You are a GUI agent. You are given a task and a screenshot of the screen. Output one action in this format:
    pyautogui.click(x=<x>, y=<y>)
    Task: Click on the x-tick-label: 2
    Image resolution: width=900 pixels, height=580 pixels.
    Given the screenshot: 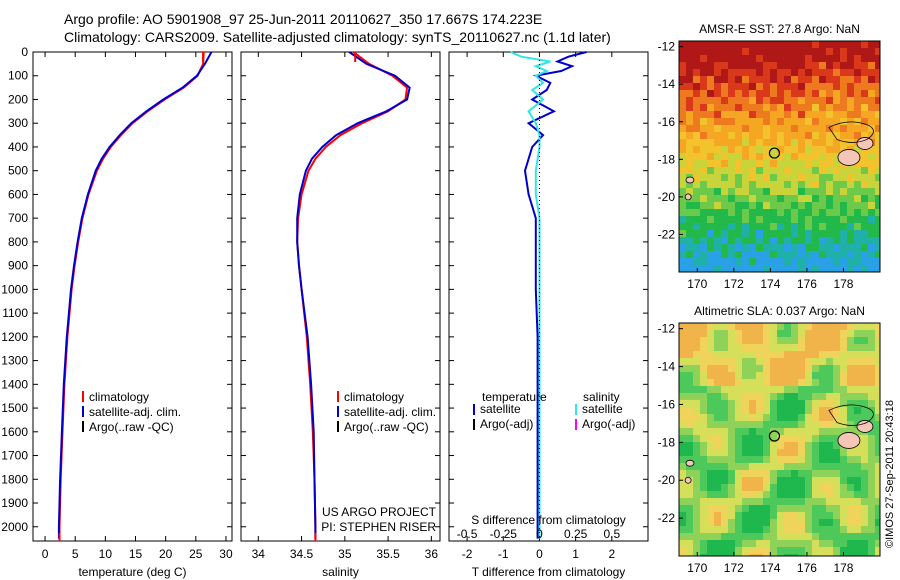 What is the action you would take?
    pyautogui.click(x=611, y=554)
    